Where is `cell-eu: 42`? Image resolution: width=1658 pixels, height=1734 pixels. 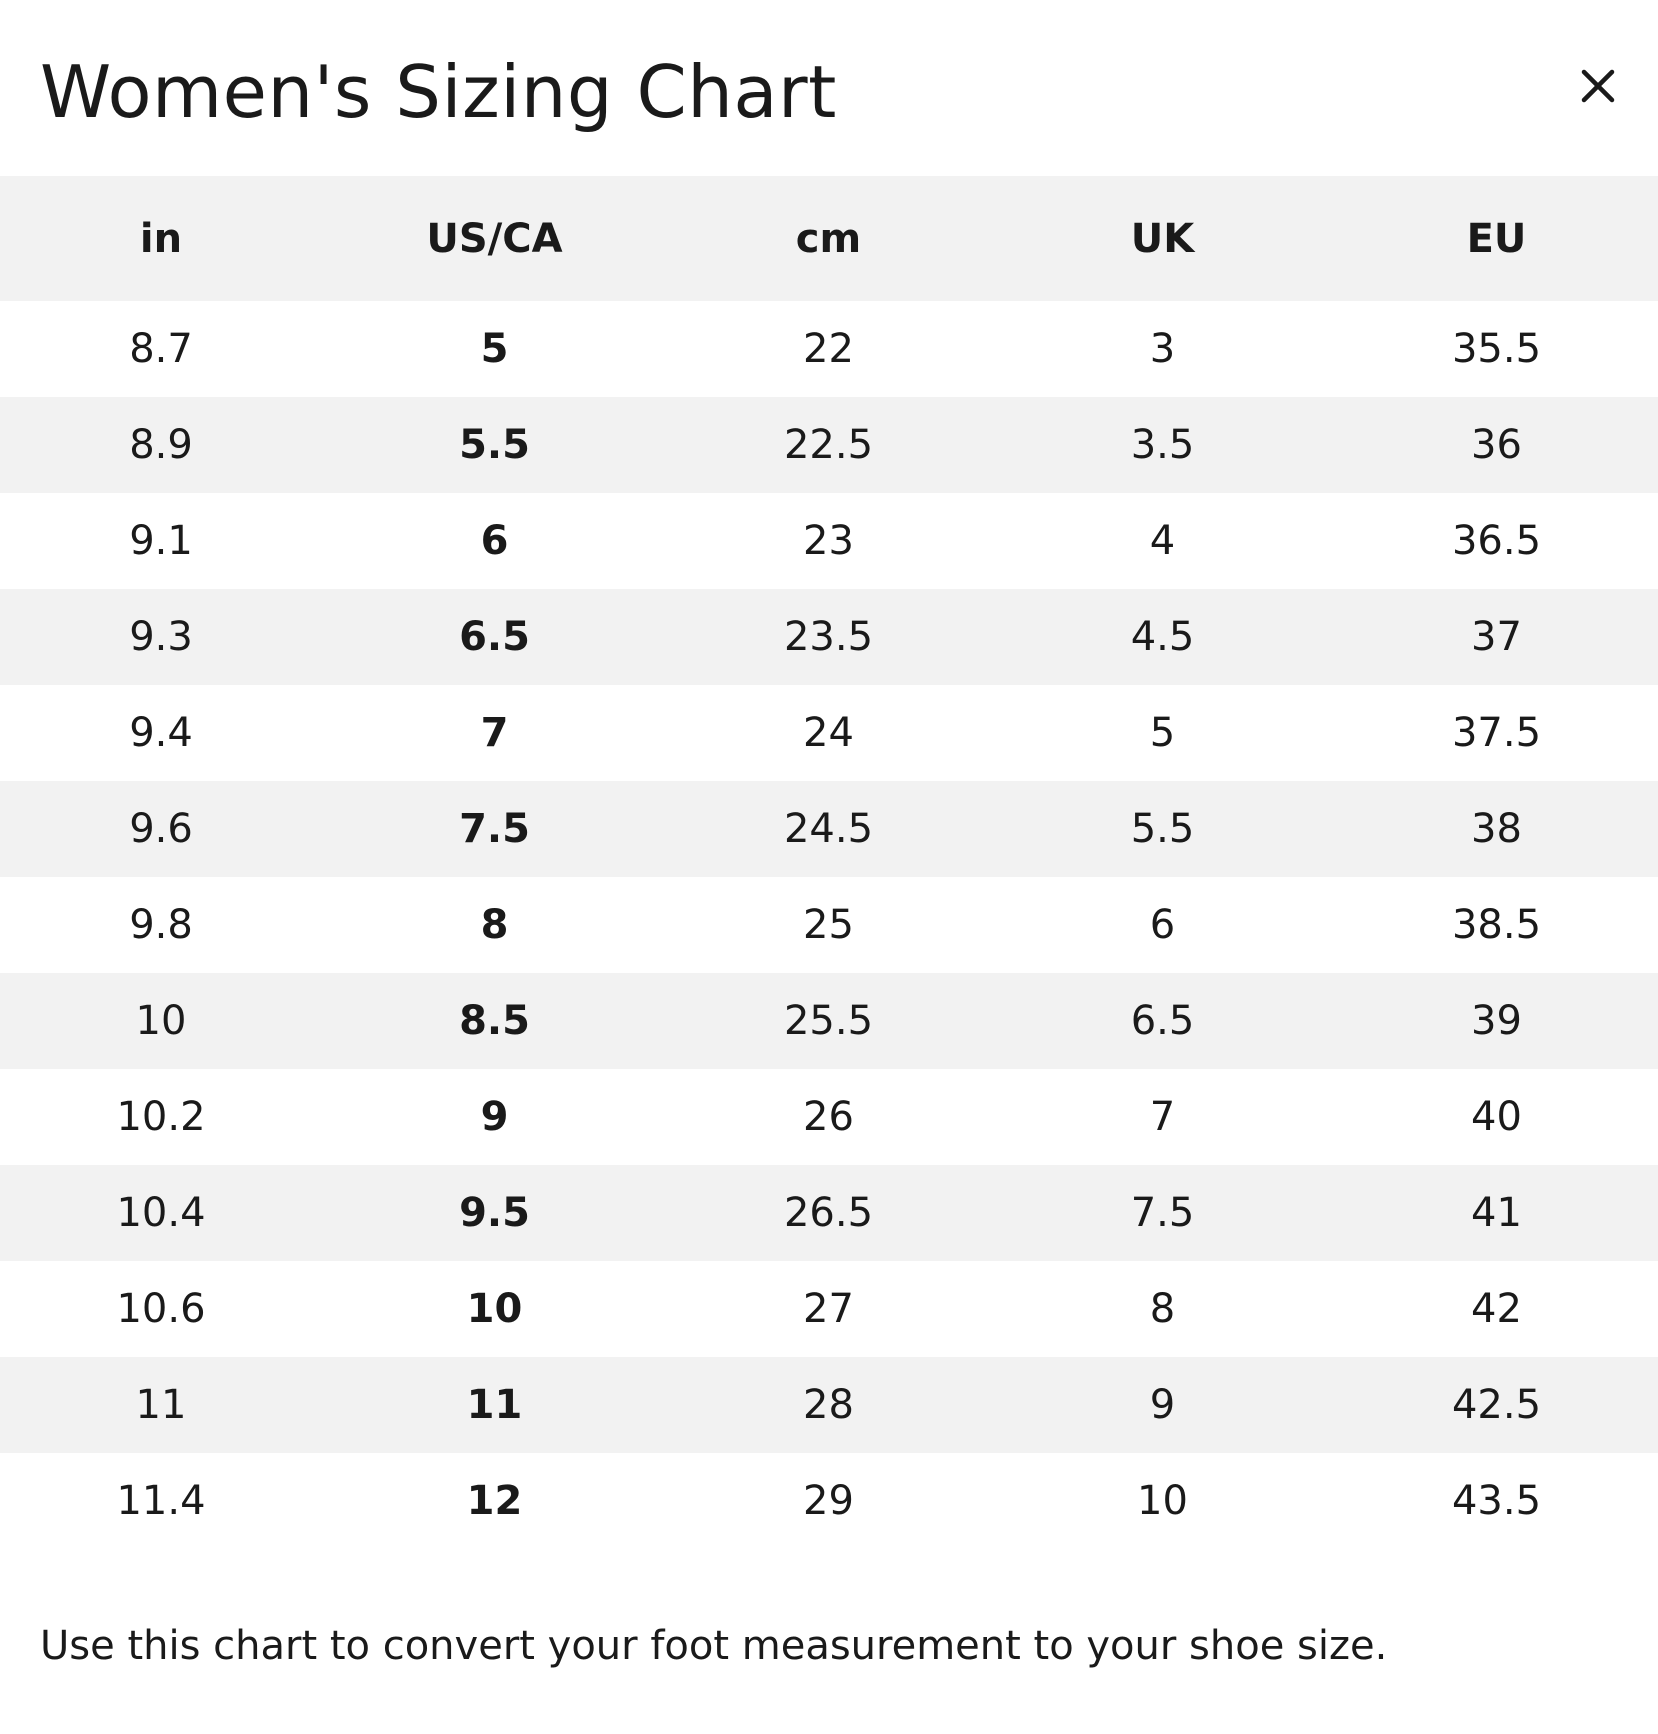 cell-eu: 42 is located at coordinates (1496, 1309).